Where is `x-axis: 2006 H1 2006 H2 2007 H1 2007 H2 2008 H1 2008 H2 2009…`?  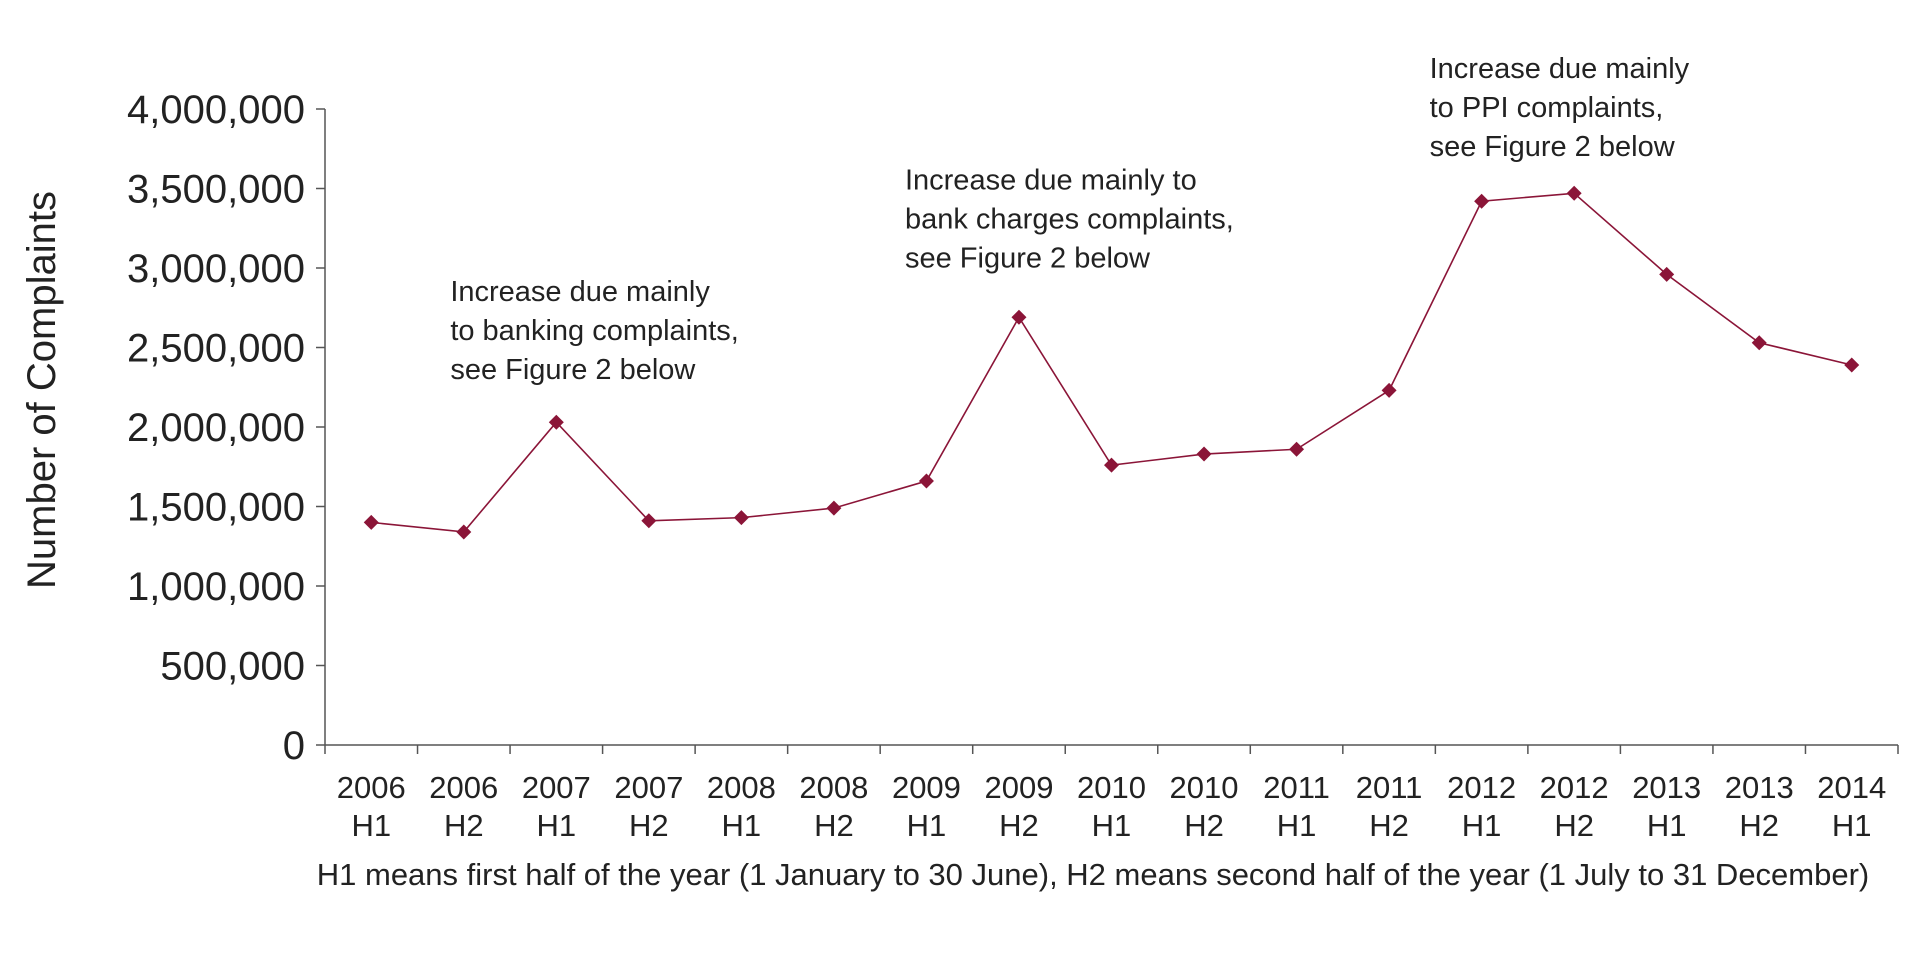
x-axis: 2006 H1 2006 H2 2007 H1 2007 H2 2008 H1 2008 H2 2009… is located at coordinates (1111, 793).